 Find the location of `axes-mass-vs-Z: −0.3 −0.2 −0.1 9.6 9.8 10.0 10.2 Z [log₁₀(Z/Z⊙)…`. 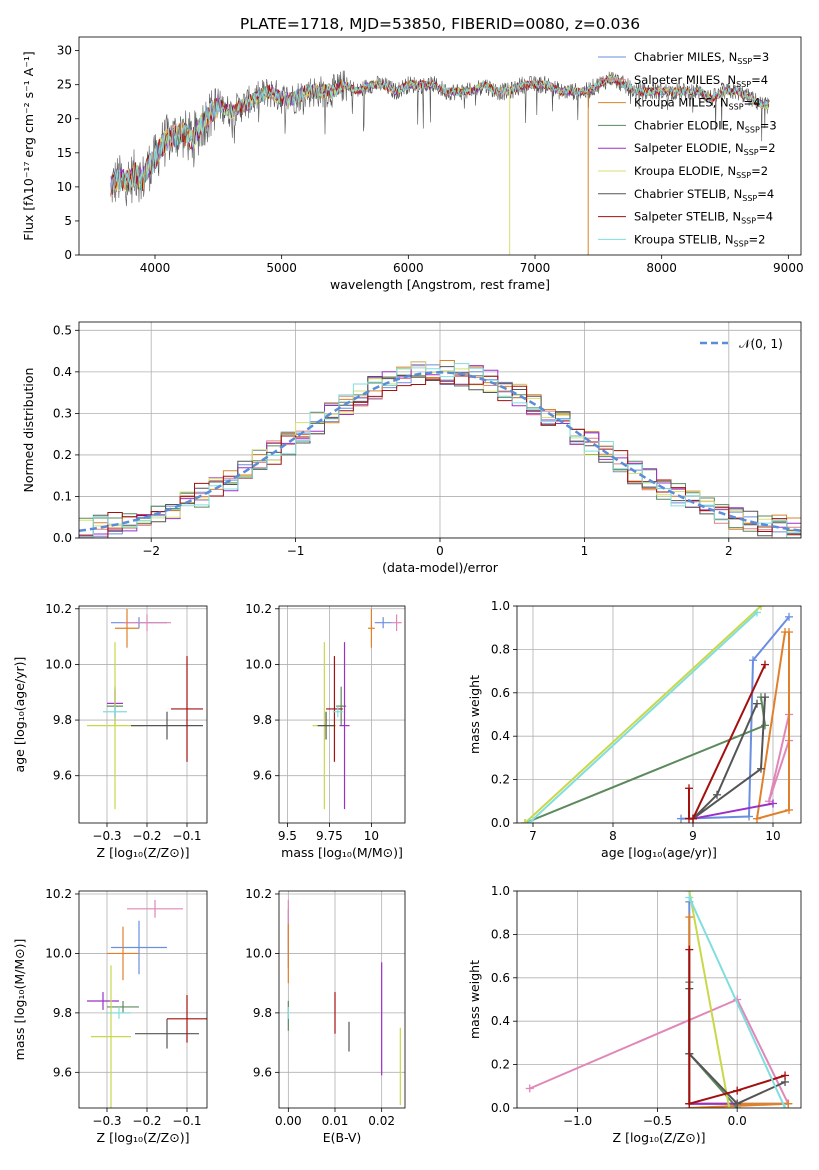

axes-mass-vs-Z: −0.3 −0.2 −0.1 9.6 9.8 10.0 10.2 Z [log₁₀(Z/Z⊙)… is located at coordinates (110, 1016).